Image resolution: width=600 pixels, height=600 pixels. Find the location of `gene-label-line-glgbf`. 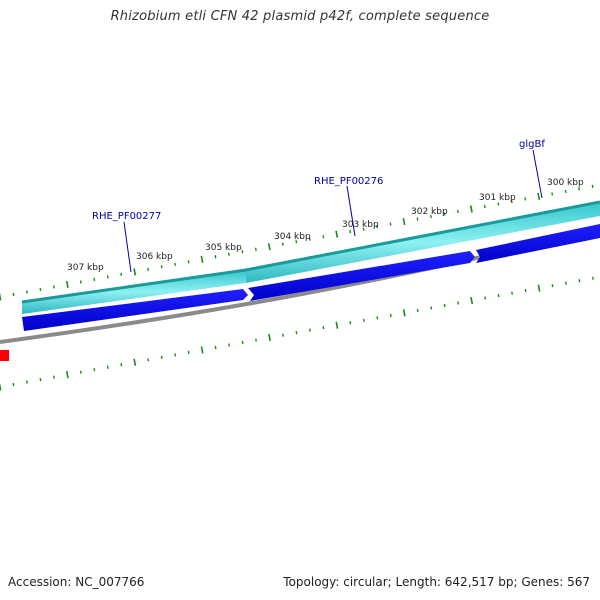

gene-label-line-glgbf is located at coordinates (537, 174).